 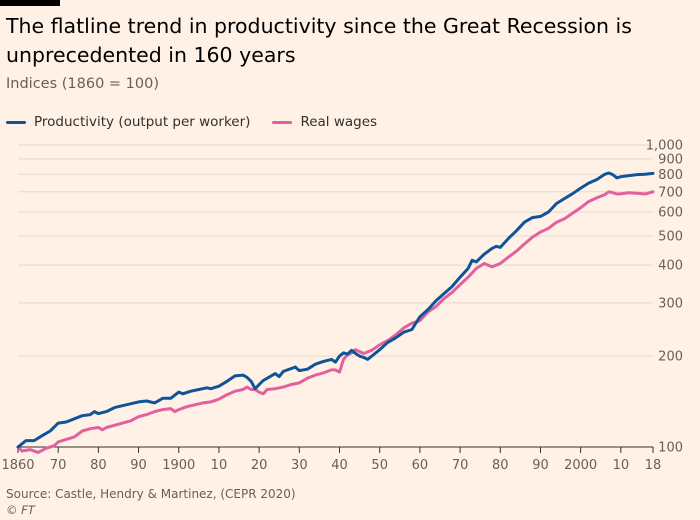 I want to click on x-tick-label: 1860, so click(x=17, y=465).